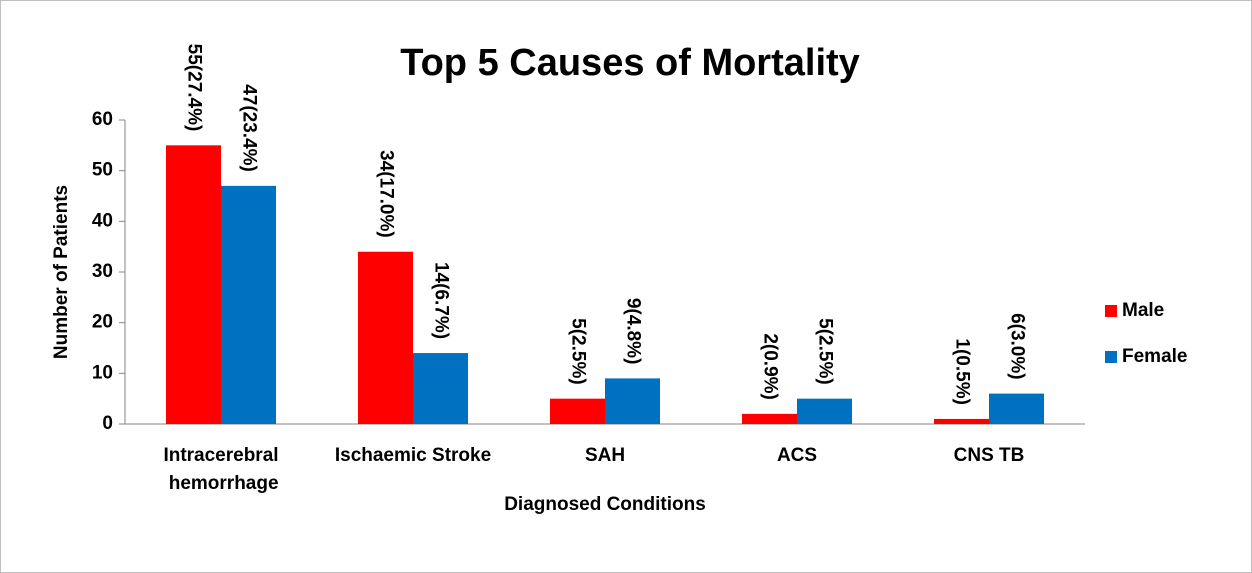 Image resolution: width=1252 pixels, height=573 pixels. I want to click on data-label: 2(0.9%), so click(769, 366).